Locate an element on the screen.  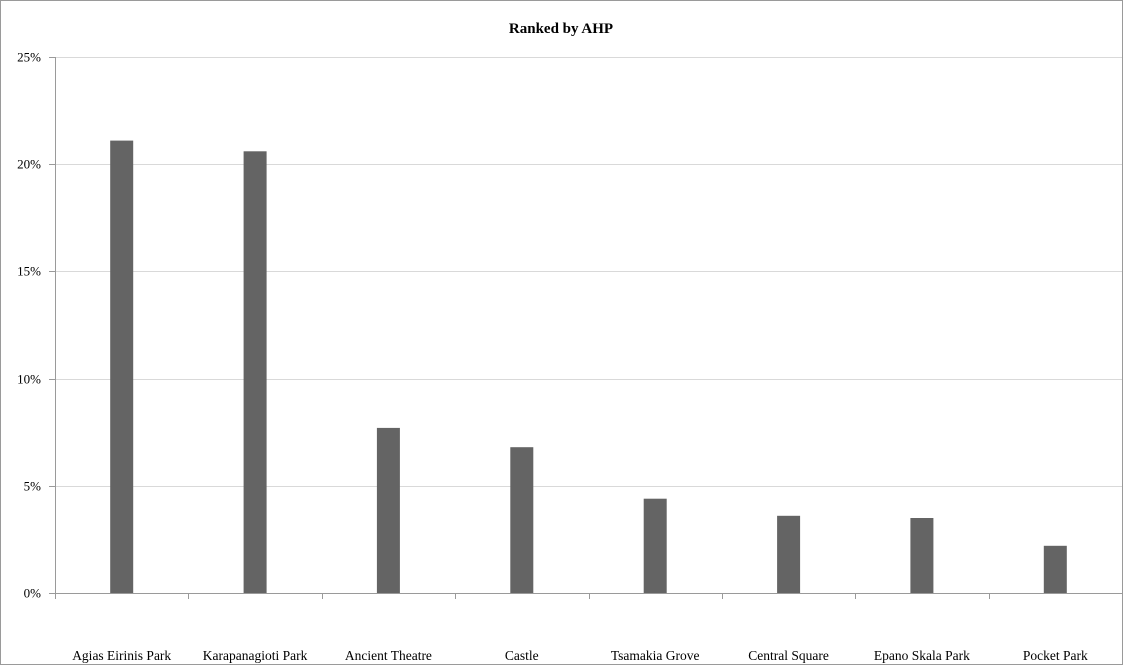
bar-karapanagioti-park is located at coordinates (255, 372).